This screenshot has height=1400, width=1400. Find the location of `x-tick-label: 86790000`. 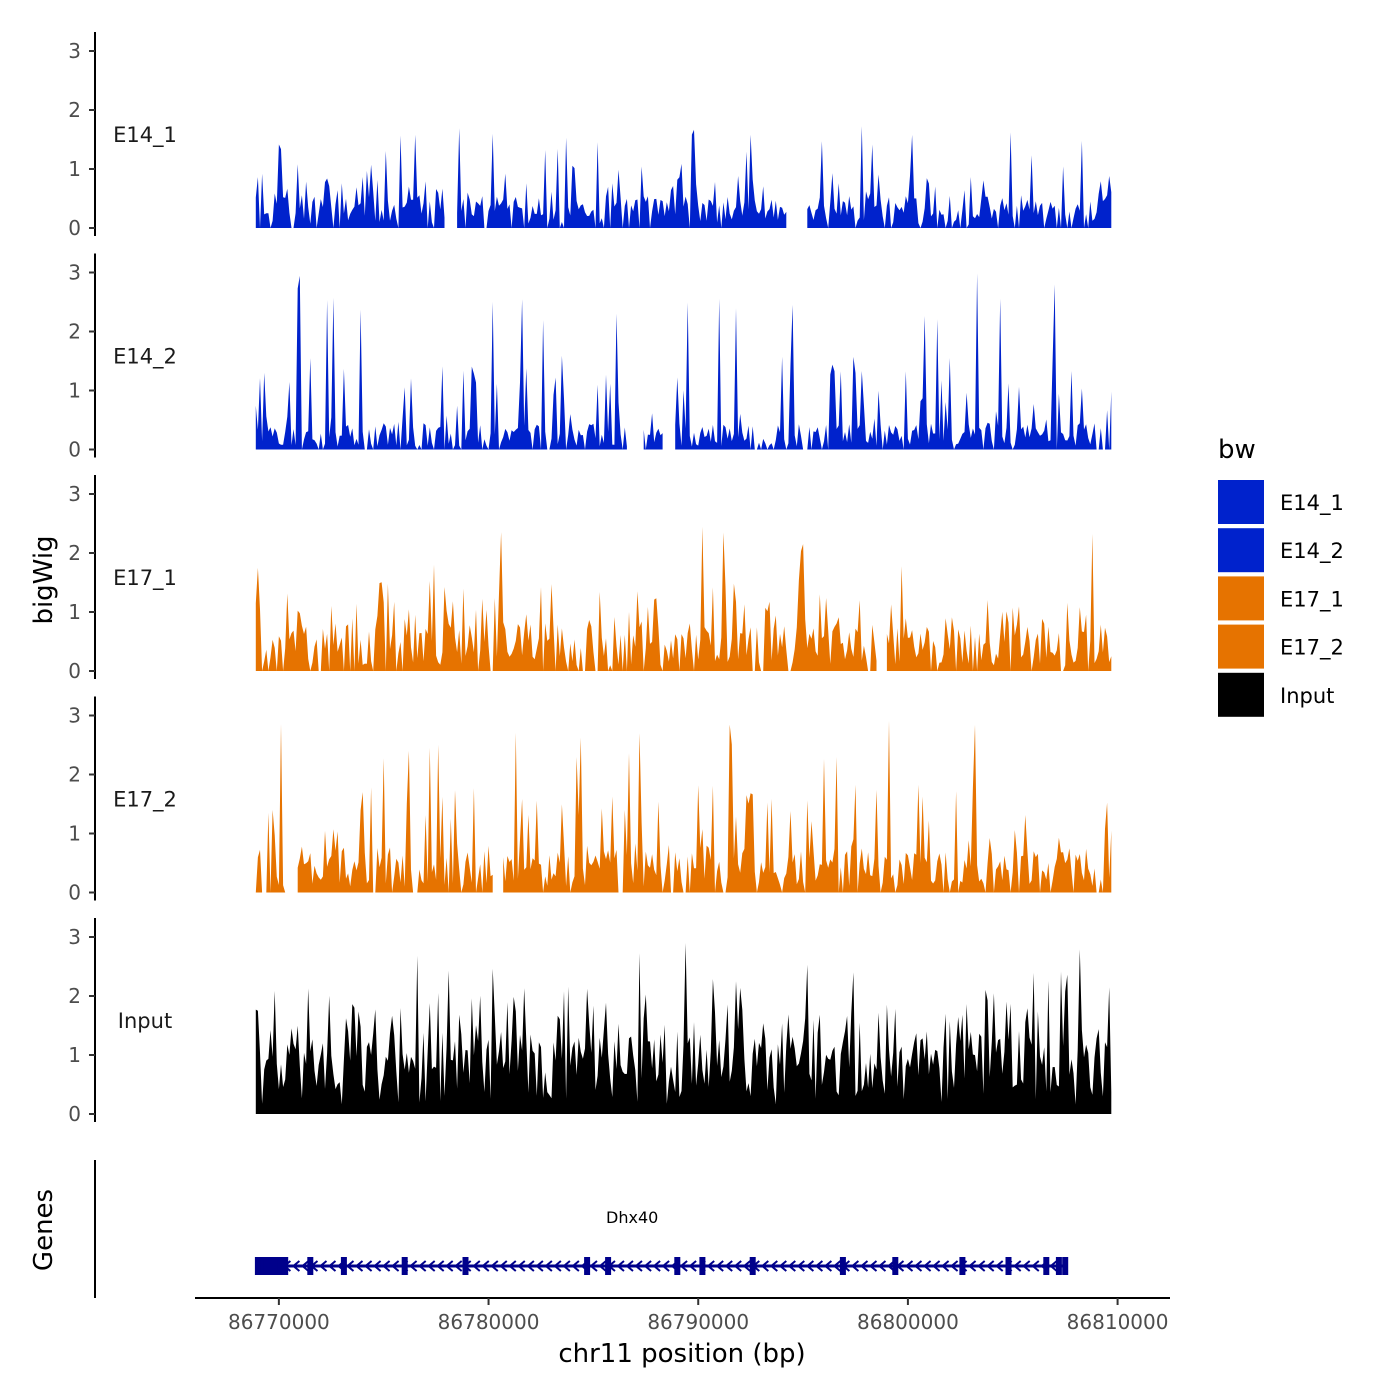

x-tick-label: 86790000 is located at coordinates (698, 1322).